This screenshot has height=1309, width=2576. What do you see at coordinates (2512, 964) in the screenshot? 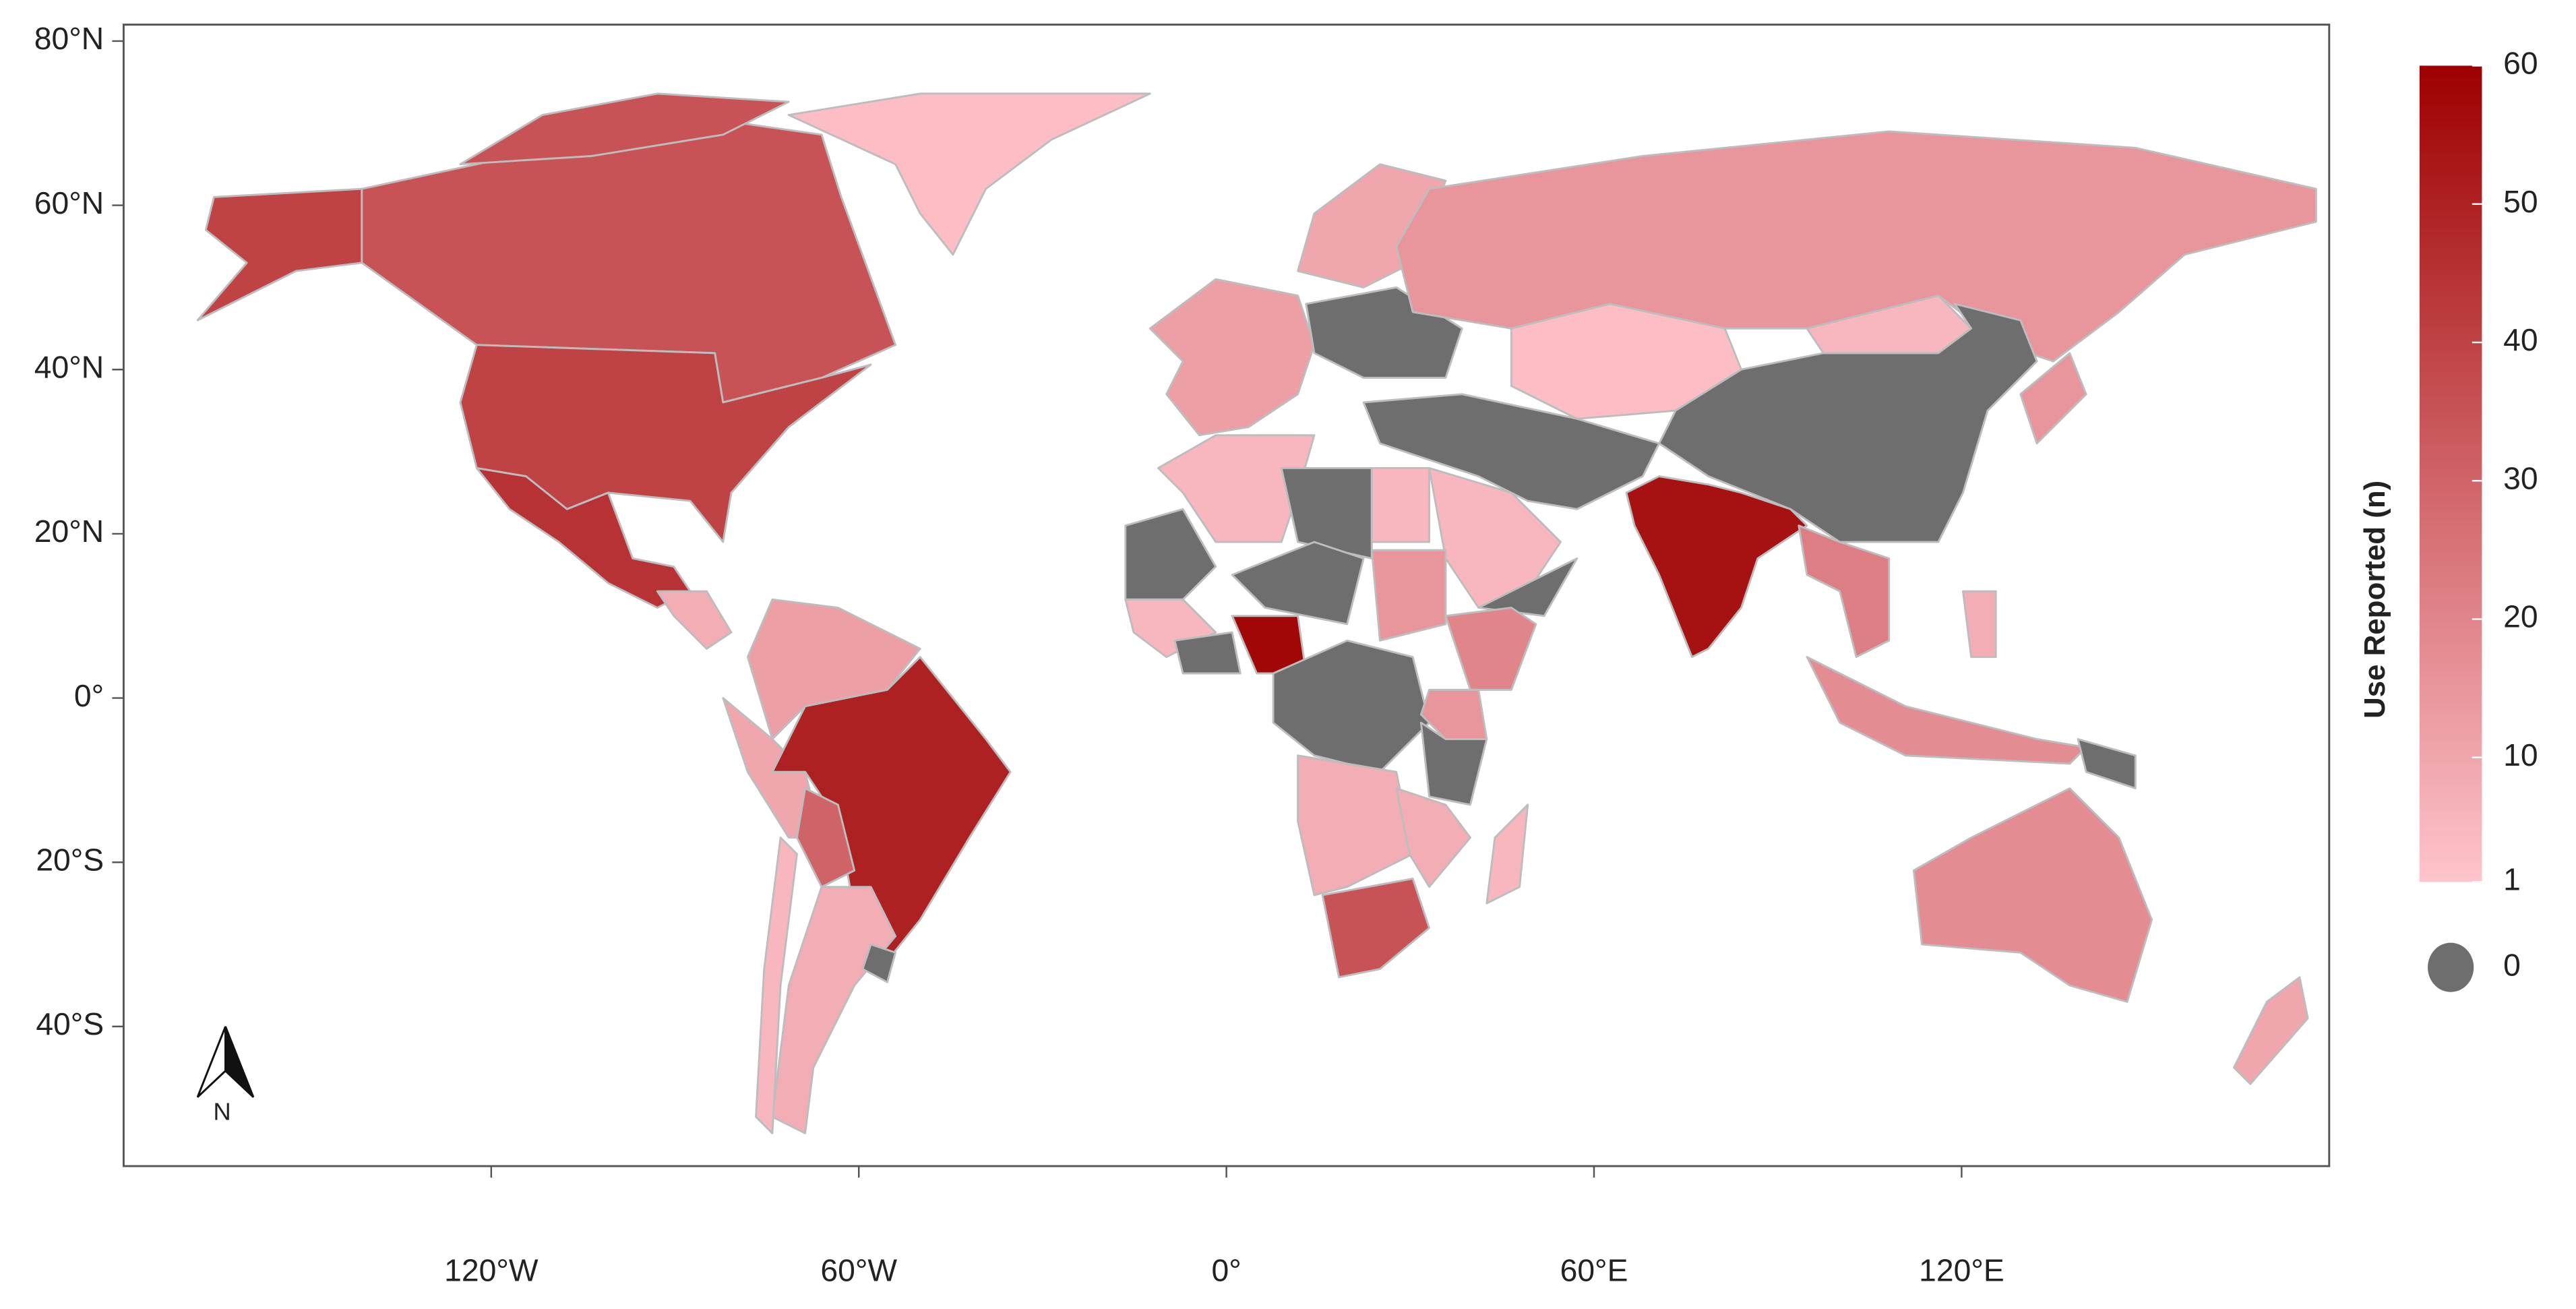
I see `legend-zero-label: 0` at bounding box center [2512, 964].